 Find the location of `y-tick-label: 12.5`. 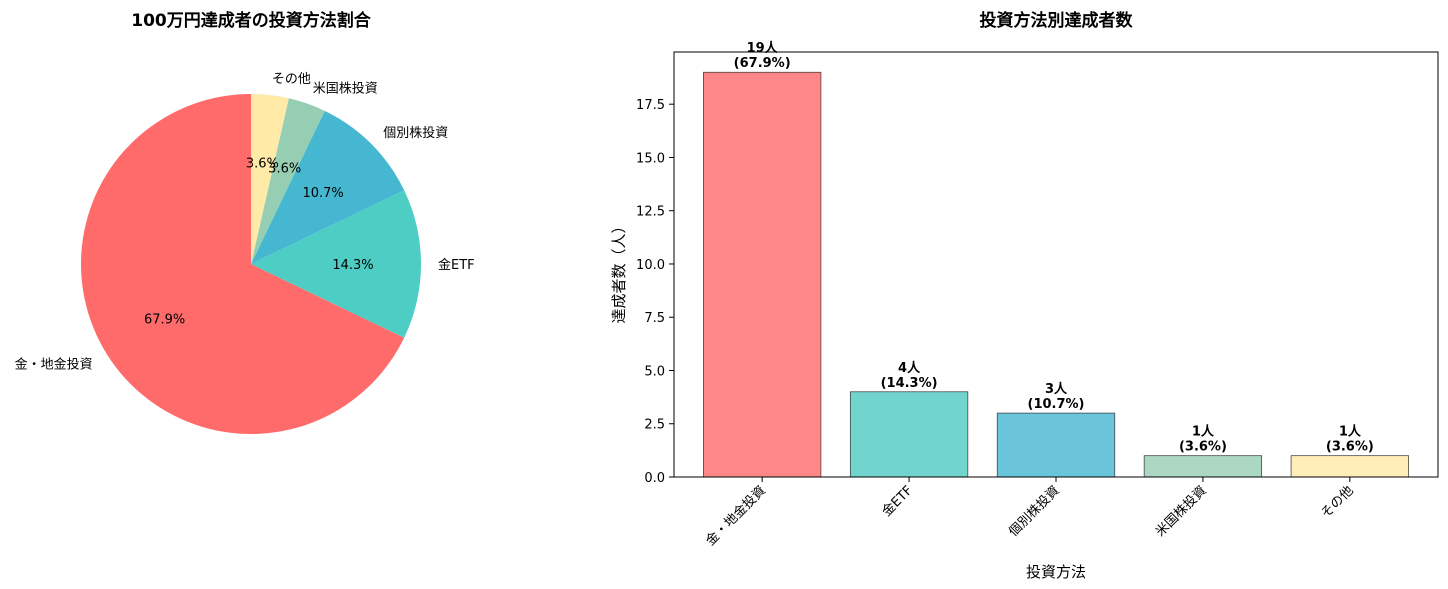

y-tick-label: 12.5 is located at coordinates (650, 212).